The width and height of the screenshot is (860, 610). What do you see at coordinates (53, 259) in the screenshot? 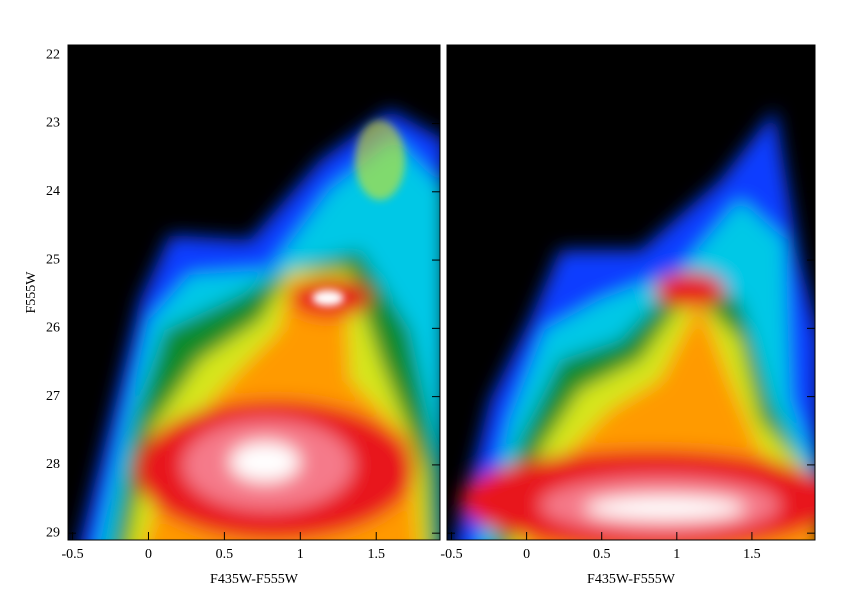
I see `y-tick-label: 25` at bounding box center [53, 259].